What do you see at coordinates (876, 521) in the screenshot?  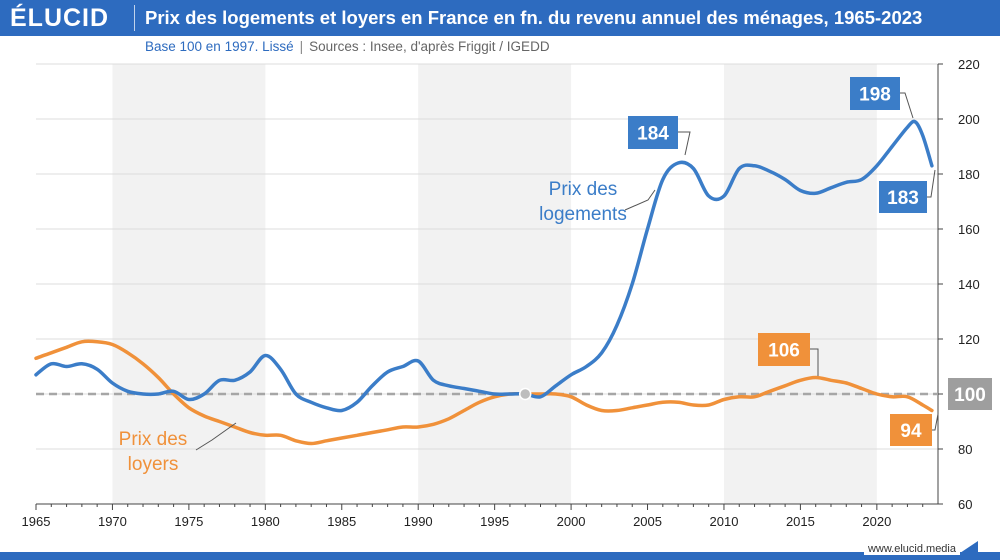 I see `x-tick-label: 2020` at bounding box center [876, 521].